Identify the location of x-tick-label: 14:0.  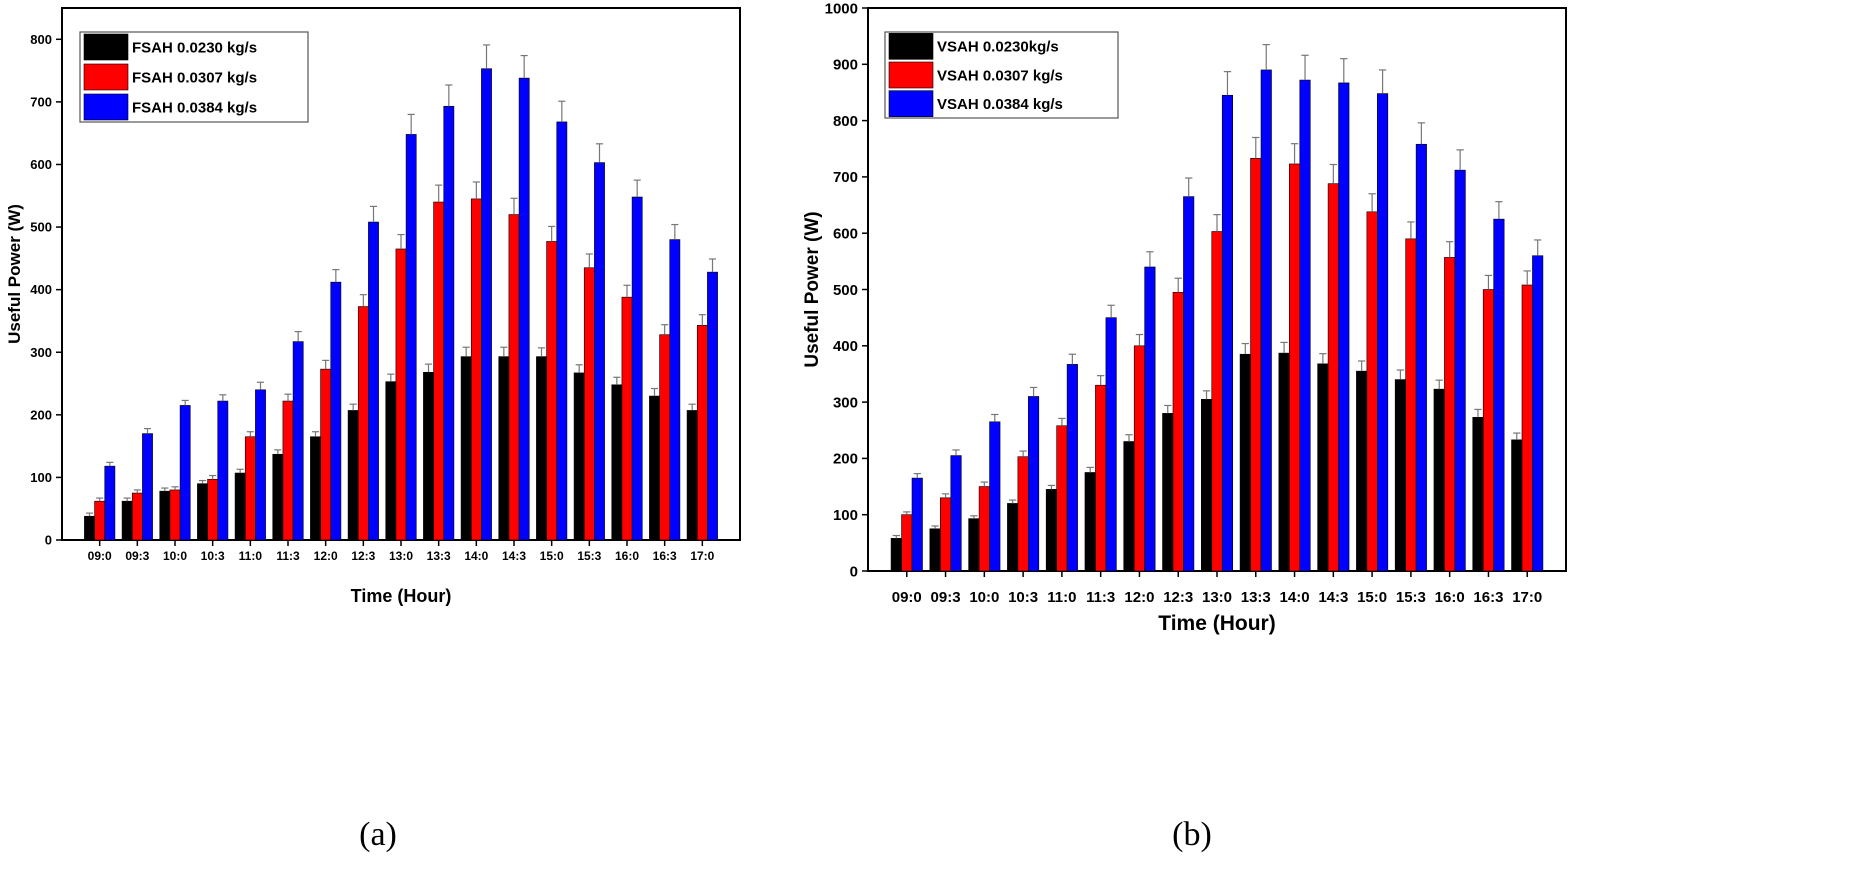
(476, 556).